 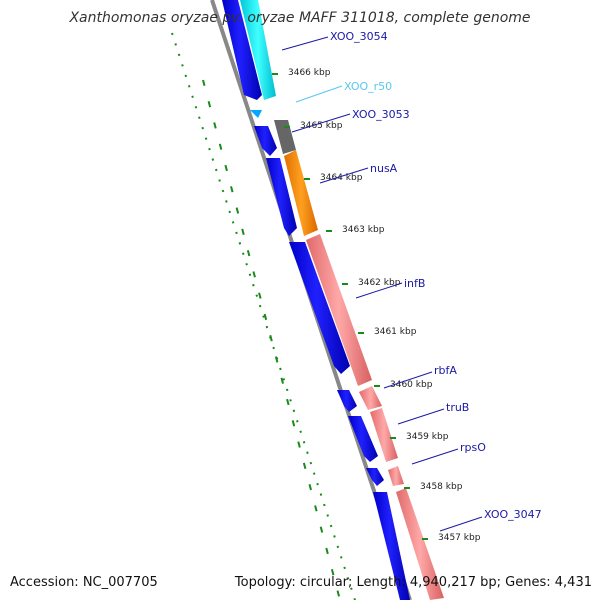 I want to click on gene-label: nusA, so click(x=384, y=168).